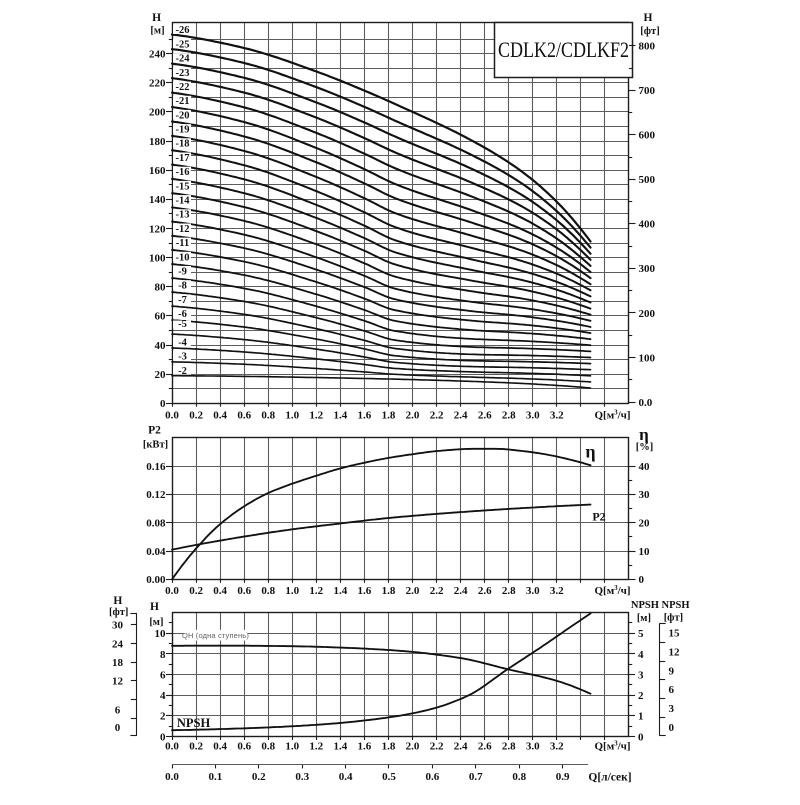 This screenshot has height=805, width=800. What do you see at coordinates (183, 257) in the screenshot?
I see `svg-text: -10` at bounding box center [183, 257].